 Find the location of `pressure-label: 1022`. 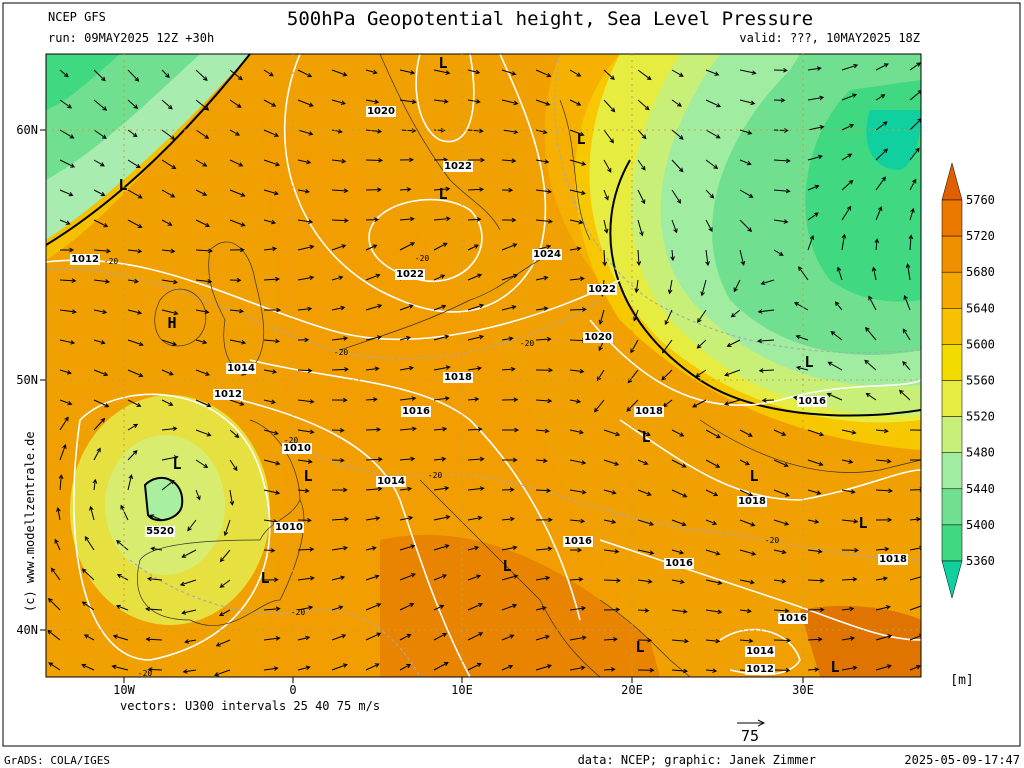

pressure-label: 1022 is located at coordinates (458, 166).